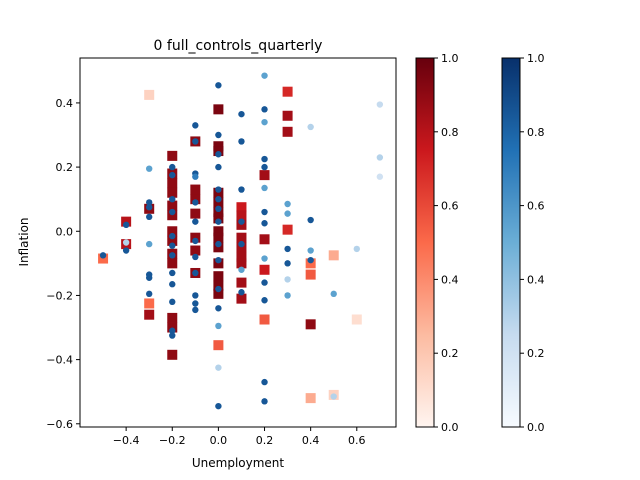 The height and width of the screenshot is (480, 640). Describe the element at coordinates (238, 463) in the screenshot. I see `x-axis-label: Unemployment` at that location.